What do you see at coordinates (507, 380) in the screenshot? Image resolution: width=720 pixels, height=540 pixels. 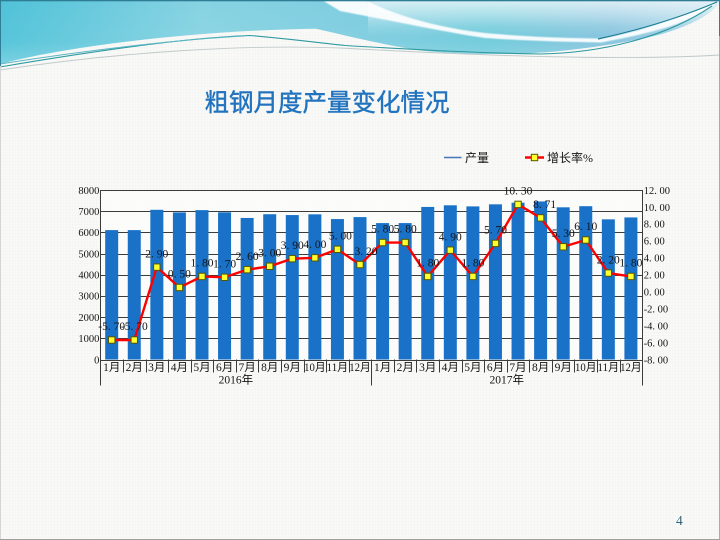 I see `svg-text: 2017年` at bounding box center [507, 380].